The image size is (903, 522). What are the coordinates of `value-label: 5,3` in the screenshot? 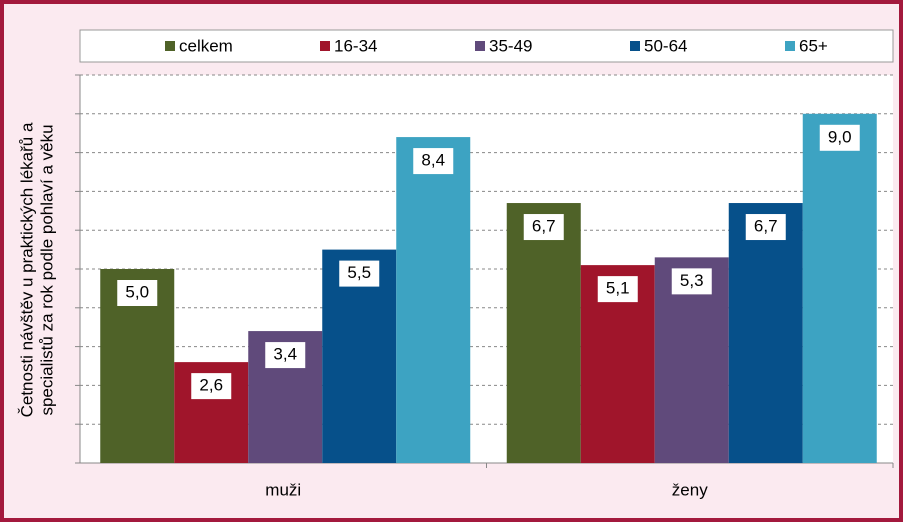 It's located at (692, 280).